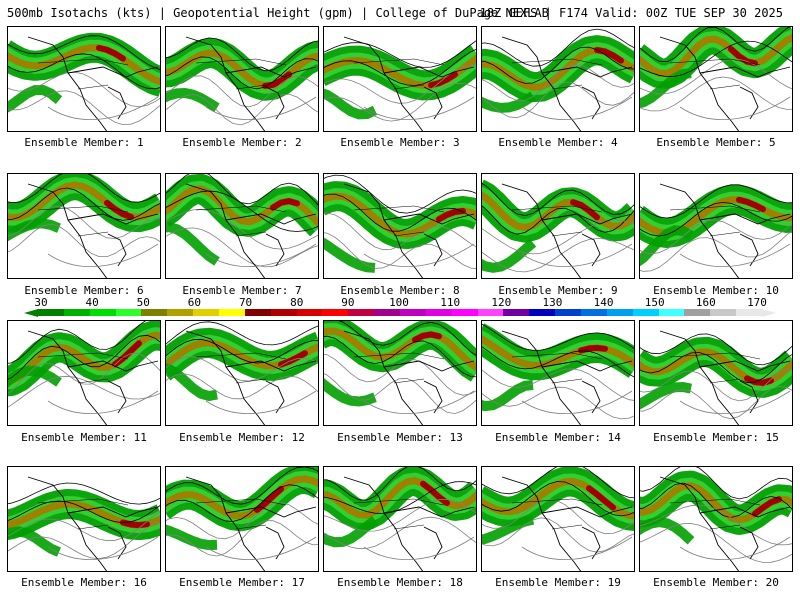  Describe the element at coordinates (558, 582) in the screenshot. I see `ensemble-member-label: Ensemble Member: 19` at that location.